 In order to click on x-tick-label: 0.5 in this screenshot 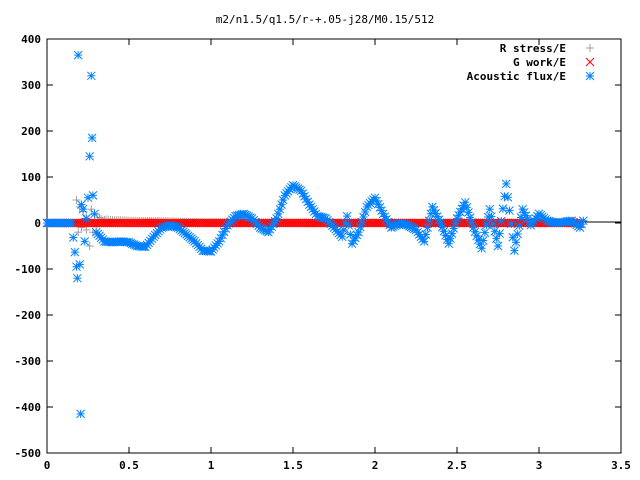, I will do `click(129, 465)`.